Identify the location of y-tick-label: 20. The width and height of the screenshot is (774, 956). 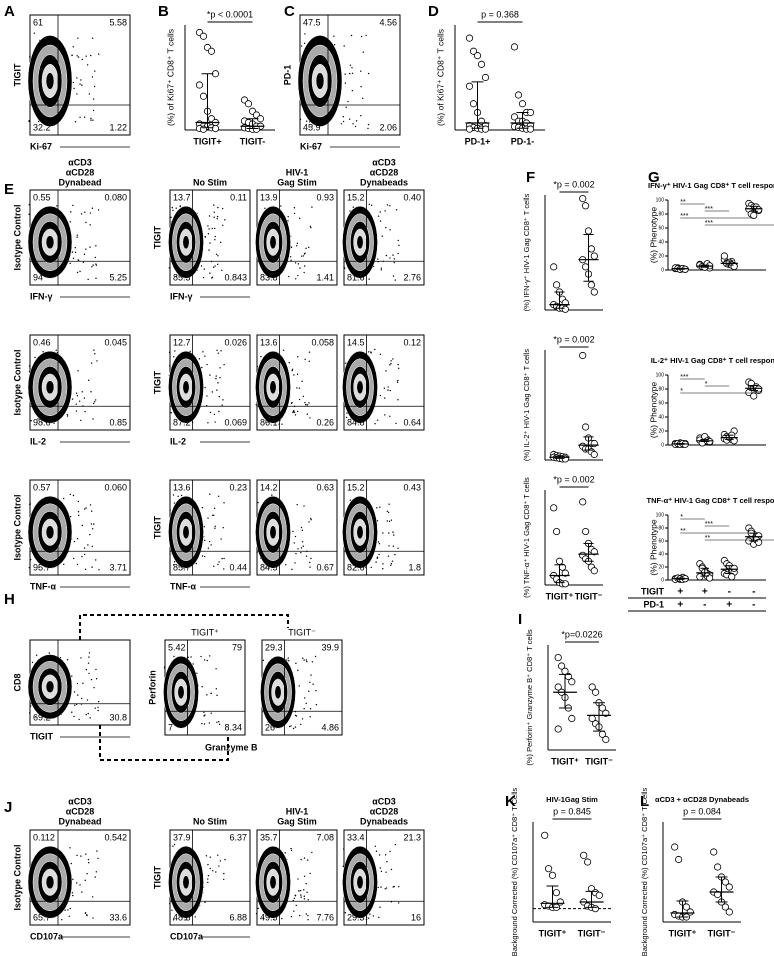
(661, 256).